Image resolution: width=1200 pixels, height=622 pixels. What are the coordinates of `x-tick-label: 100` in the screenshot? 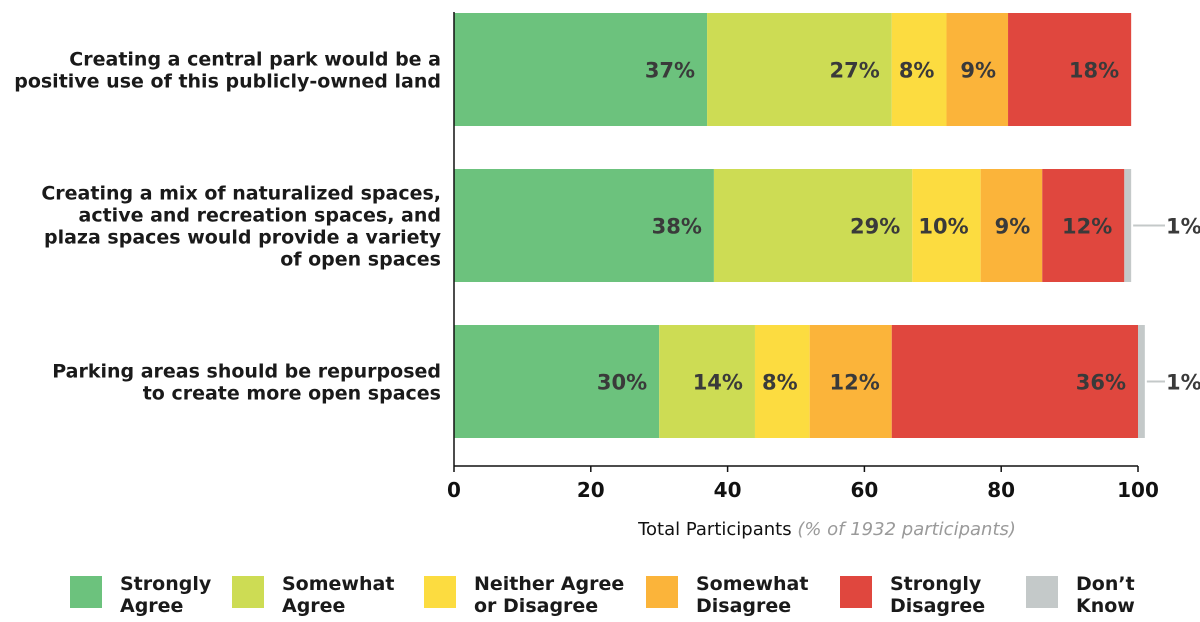 It's located at (1138, 490).